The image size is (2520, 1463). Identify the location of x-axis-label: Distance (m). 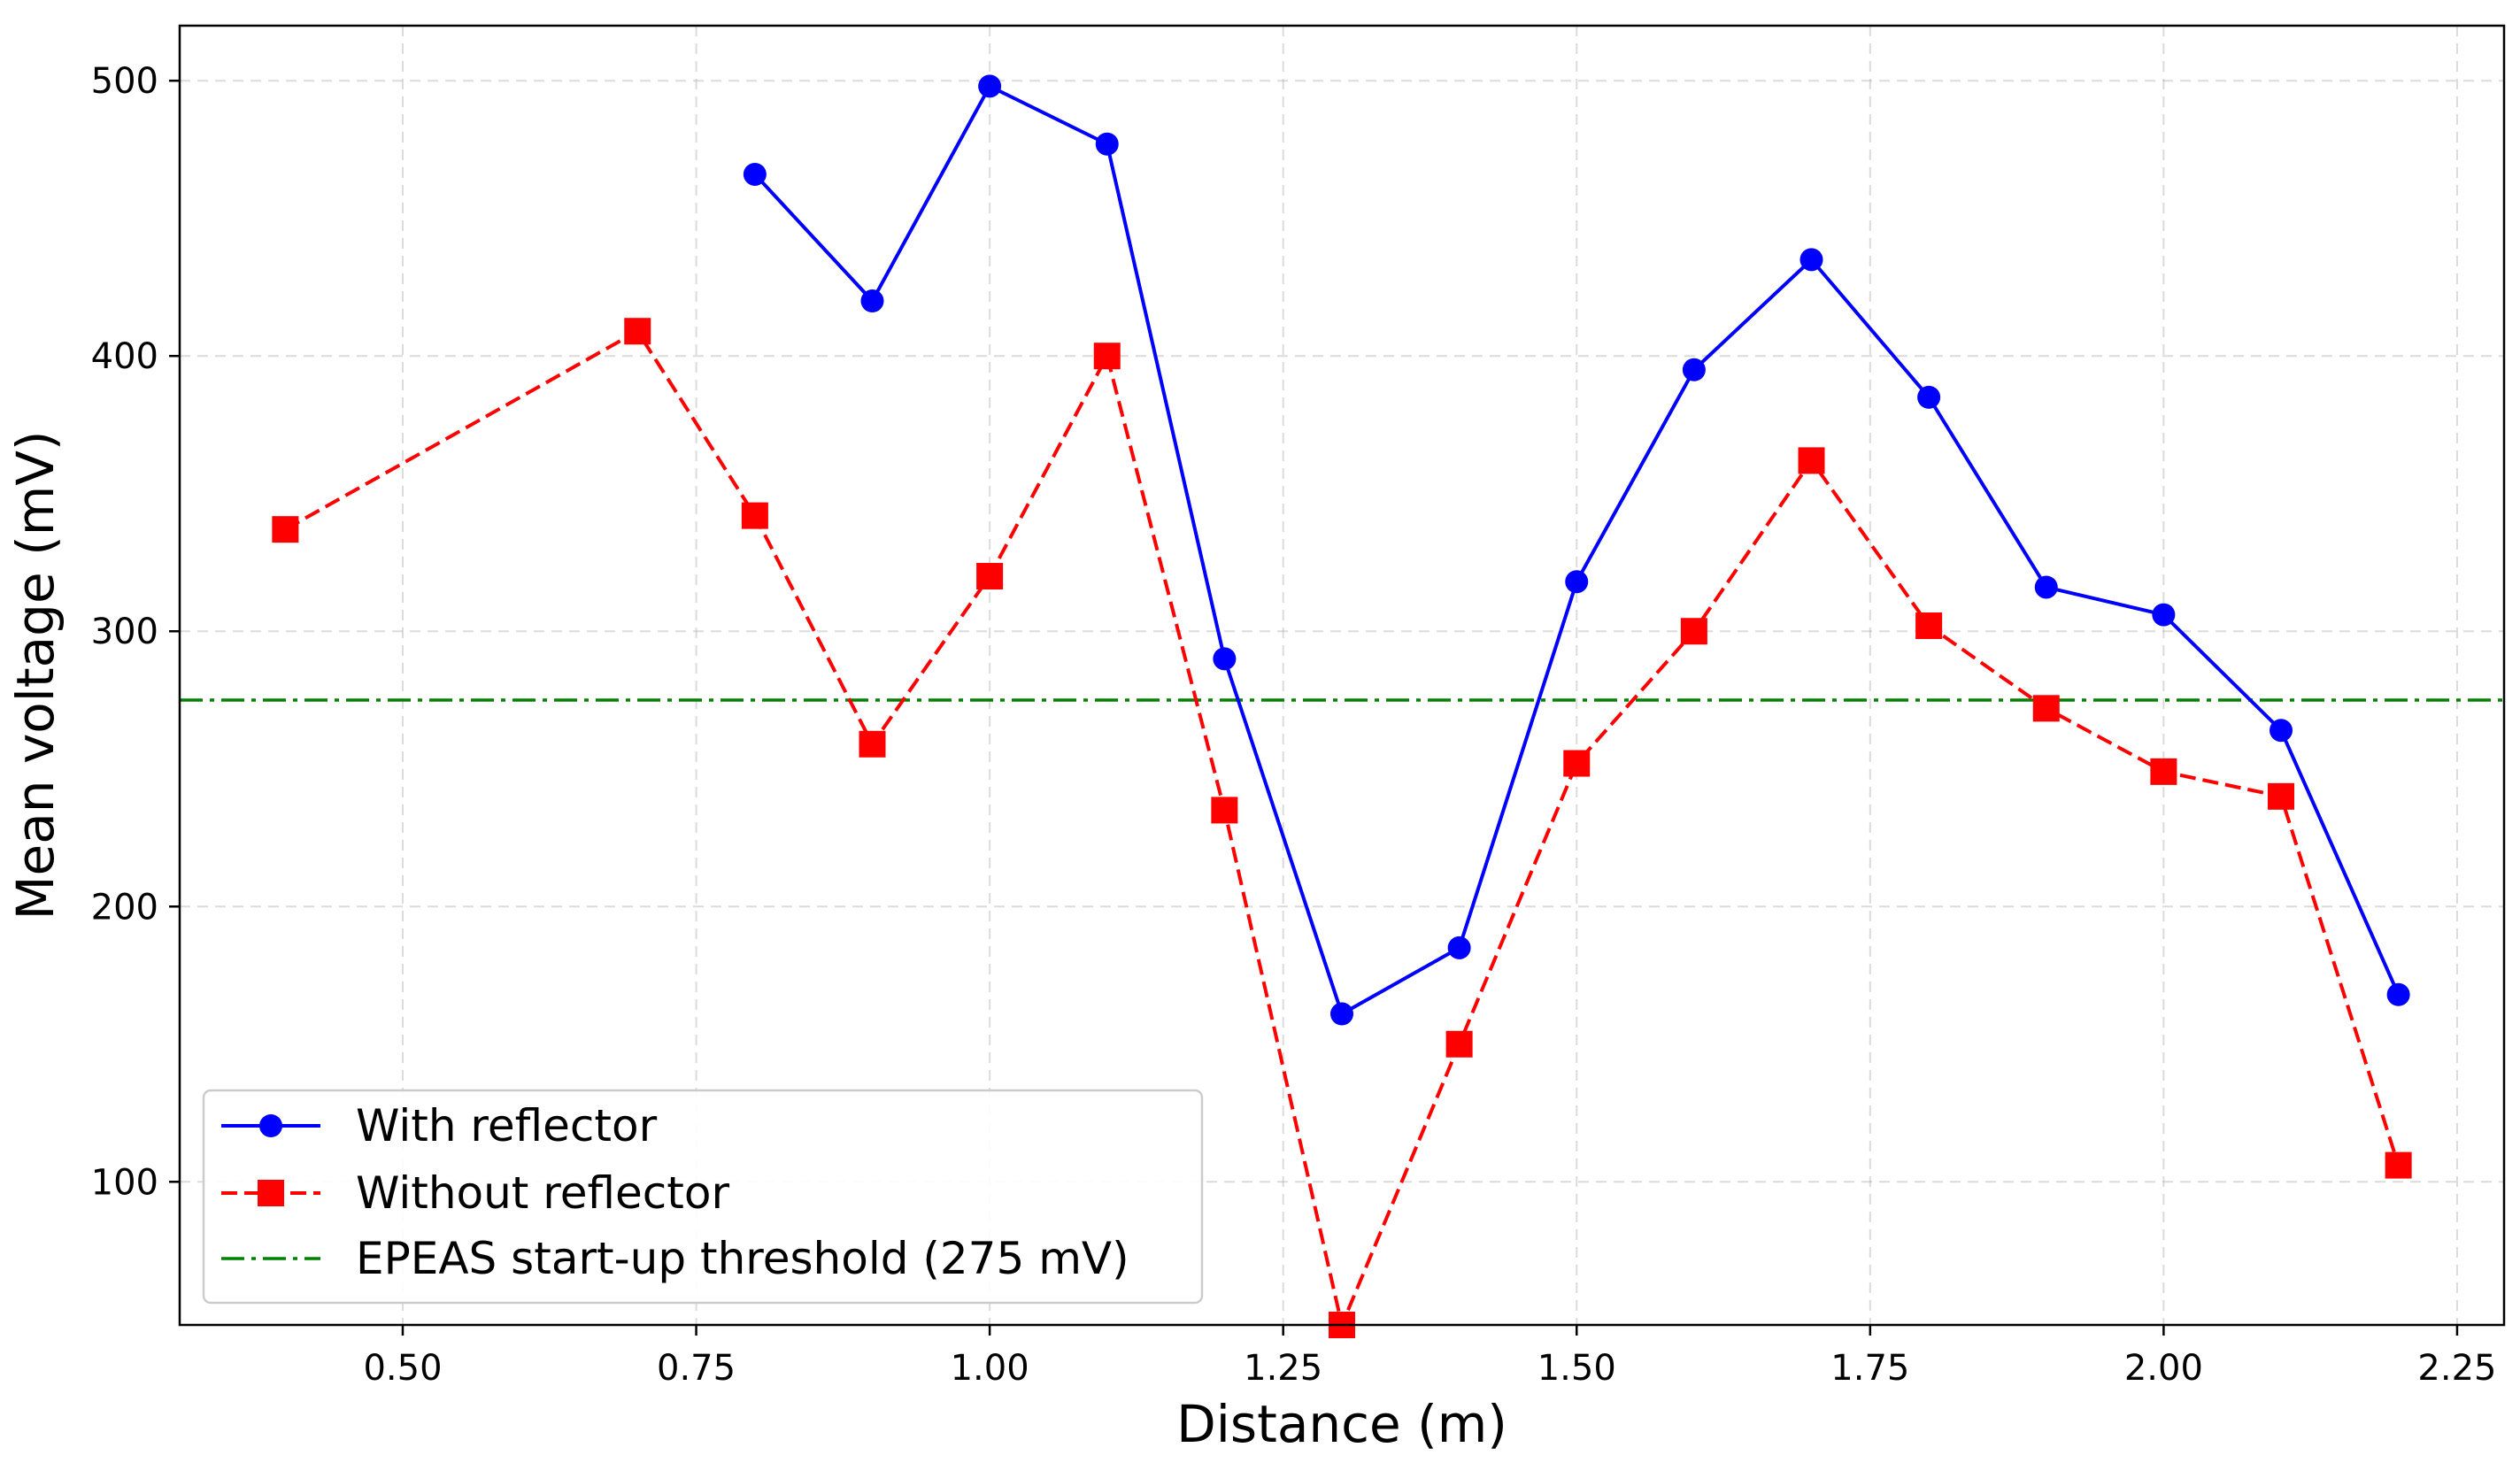
(1341, 1424).